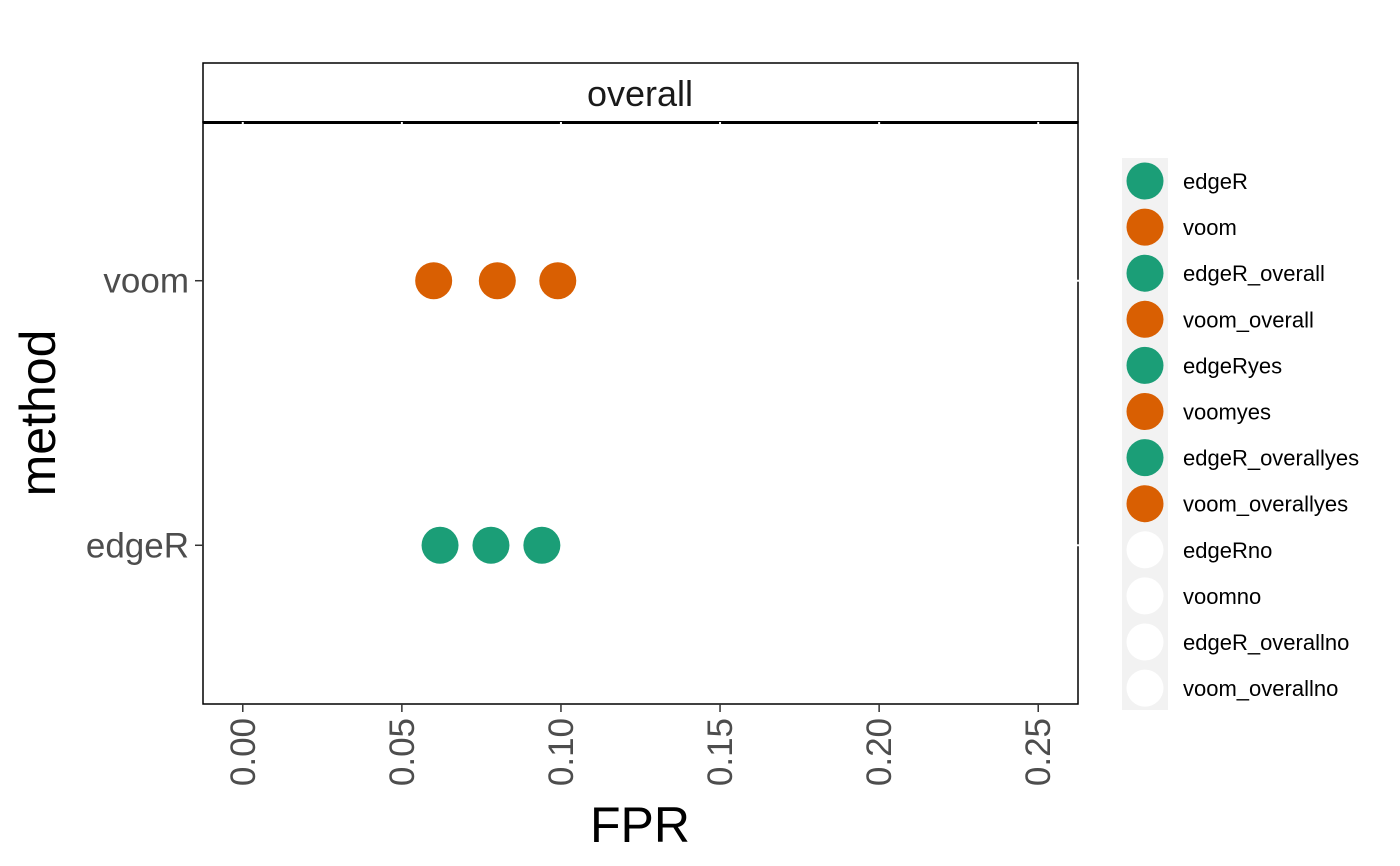 The image size is (1400, 866). I want to click on facet-title: overall, so click(640, 93).